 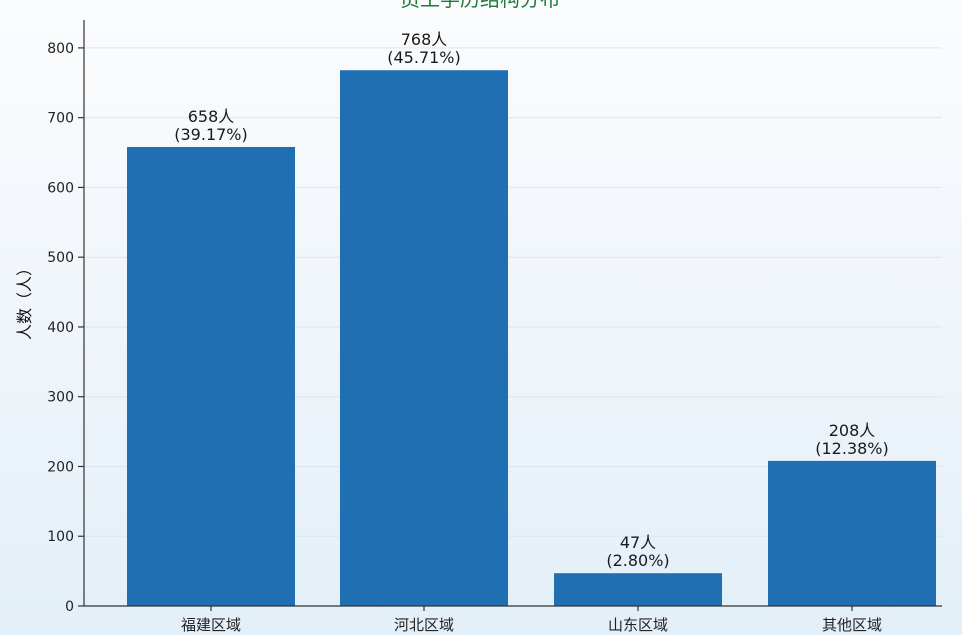 I want to click on bar-percent-label-2: (2.80%), so click(x=637, y=560).